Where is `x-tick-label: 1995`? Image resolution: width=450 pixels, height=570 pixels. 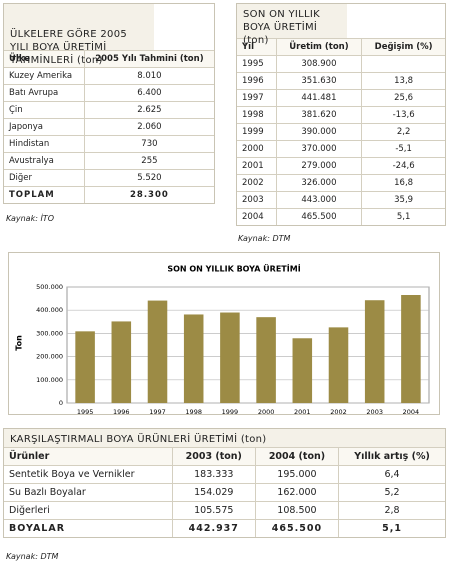 x-tick-label: 1995 is located at coordinates (85, 411).